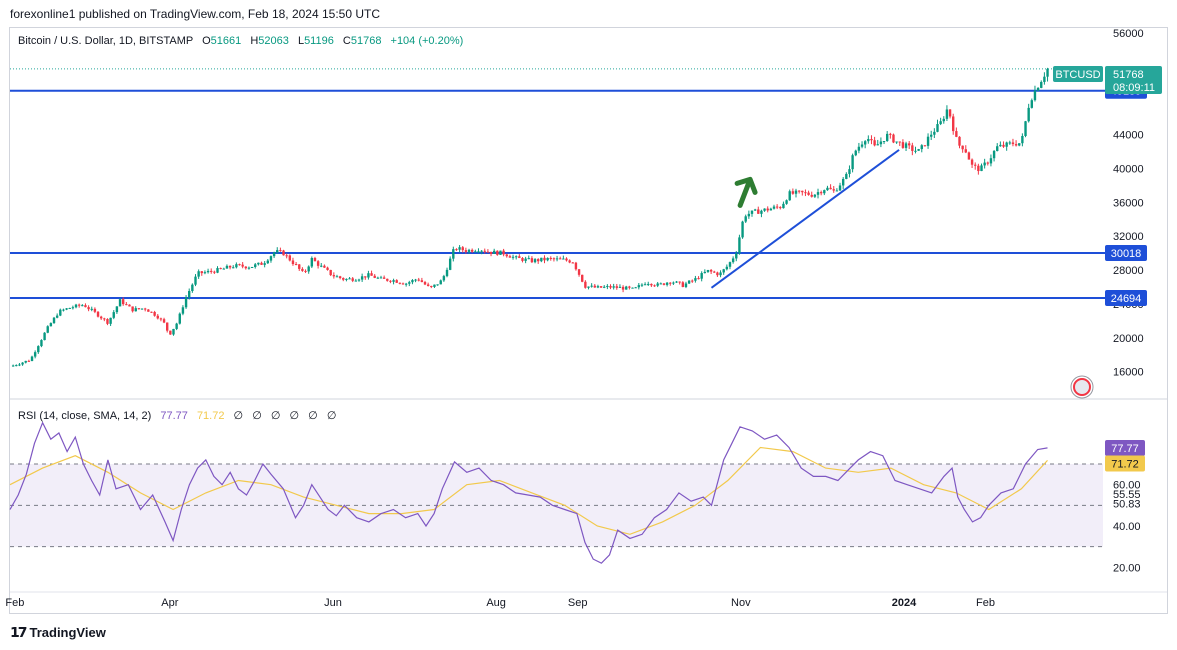 The width and height of the screenshot is (1177, 650). Describe the element at coordinates (273, 41) in the screenshot. I see `high-value: 52063` at that location.